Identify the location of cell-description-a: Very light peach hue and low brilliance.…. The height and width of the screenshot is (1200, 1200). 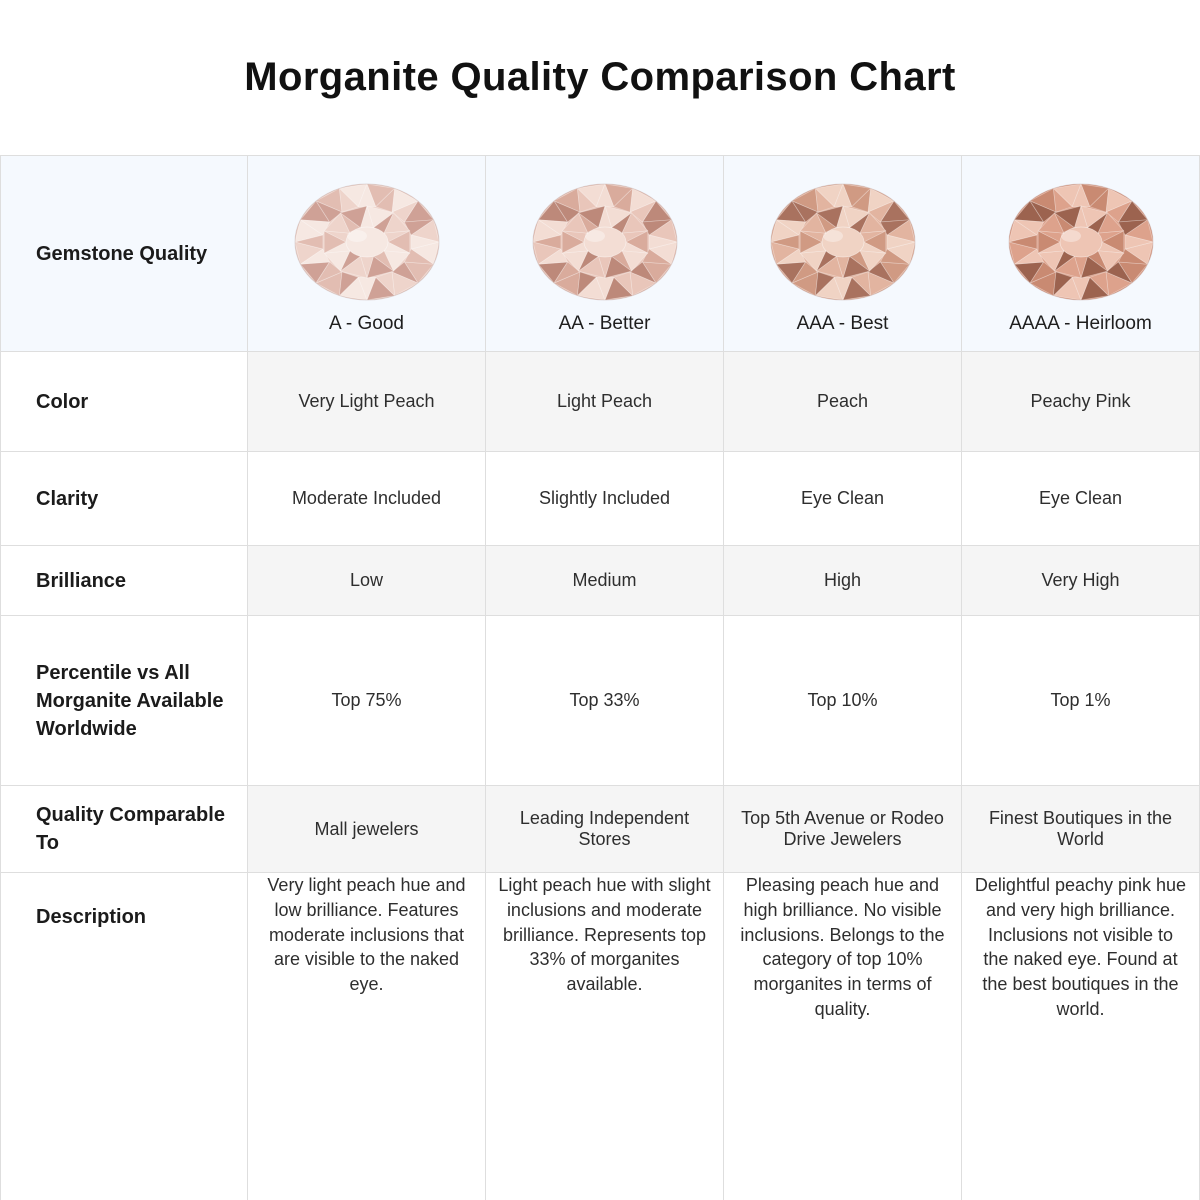
(366, 1036).